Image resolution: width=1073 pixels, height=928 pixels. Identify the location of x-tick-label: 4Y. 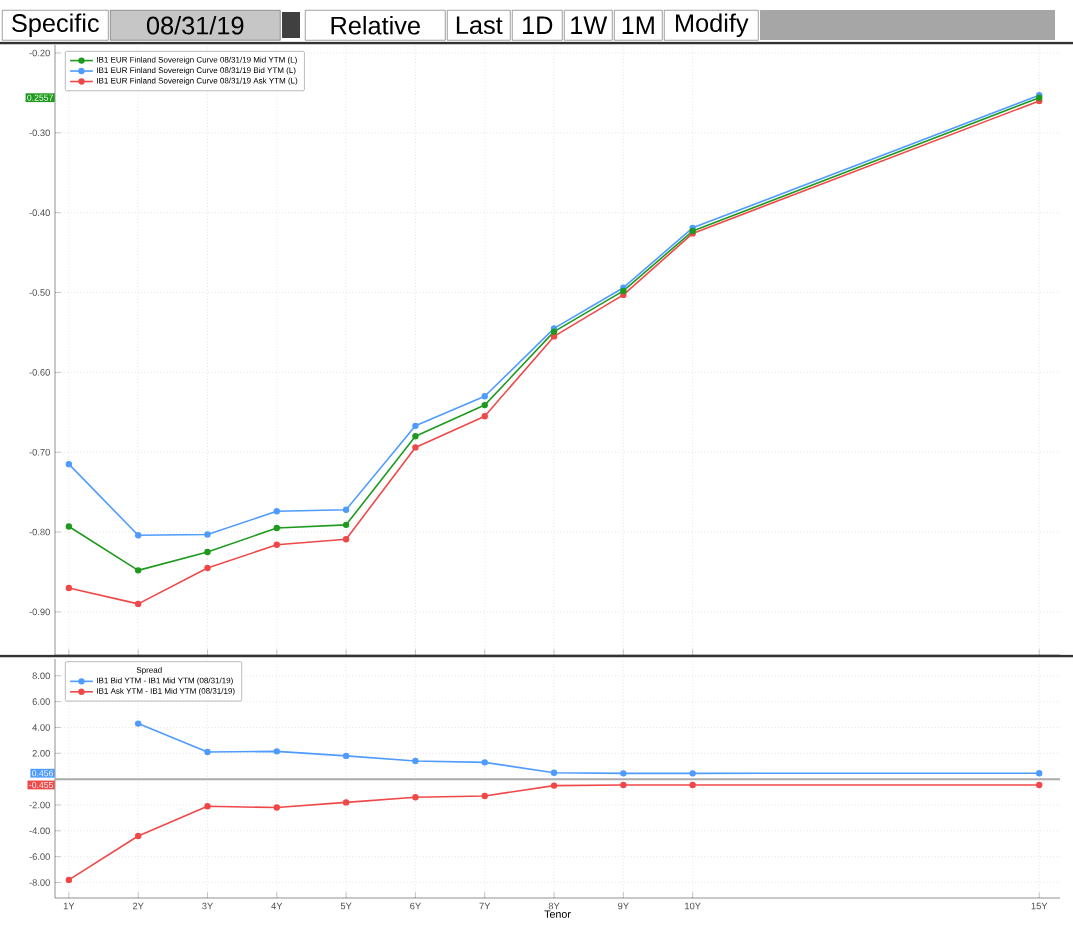
(277, 906).